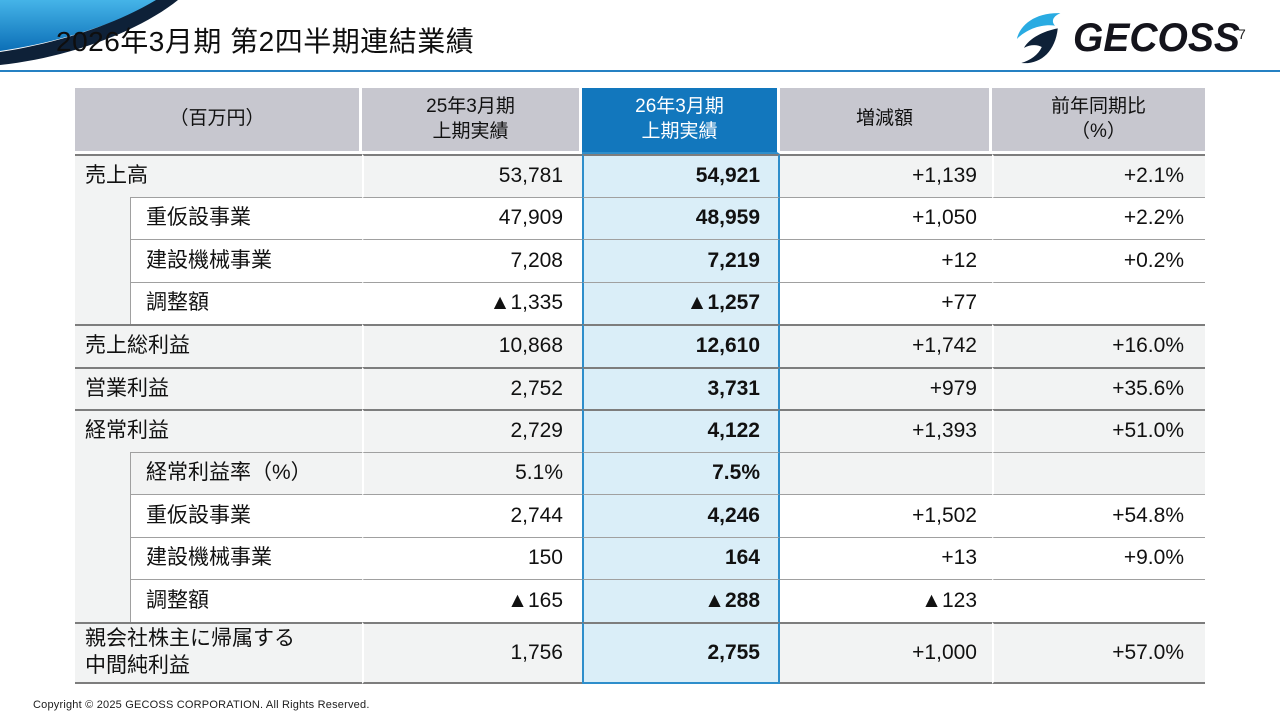 The width and height of the screenshot is (1280, 720). I want to click on current-period-value: 48,959, so click(681, 217).